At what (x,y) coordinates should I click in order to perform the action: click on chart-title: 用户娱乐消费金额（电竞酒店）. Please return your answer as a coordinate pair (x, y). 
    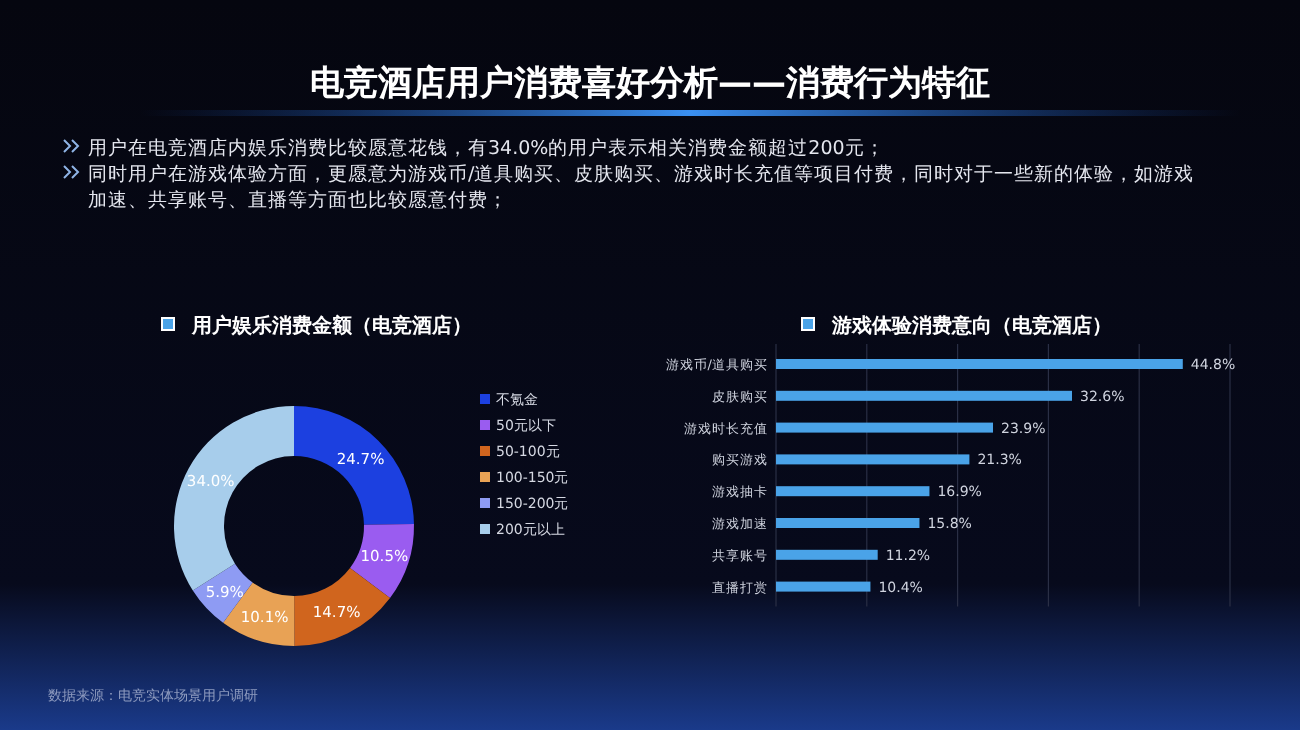
    Looking at the image, I should click on (331, 326).